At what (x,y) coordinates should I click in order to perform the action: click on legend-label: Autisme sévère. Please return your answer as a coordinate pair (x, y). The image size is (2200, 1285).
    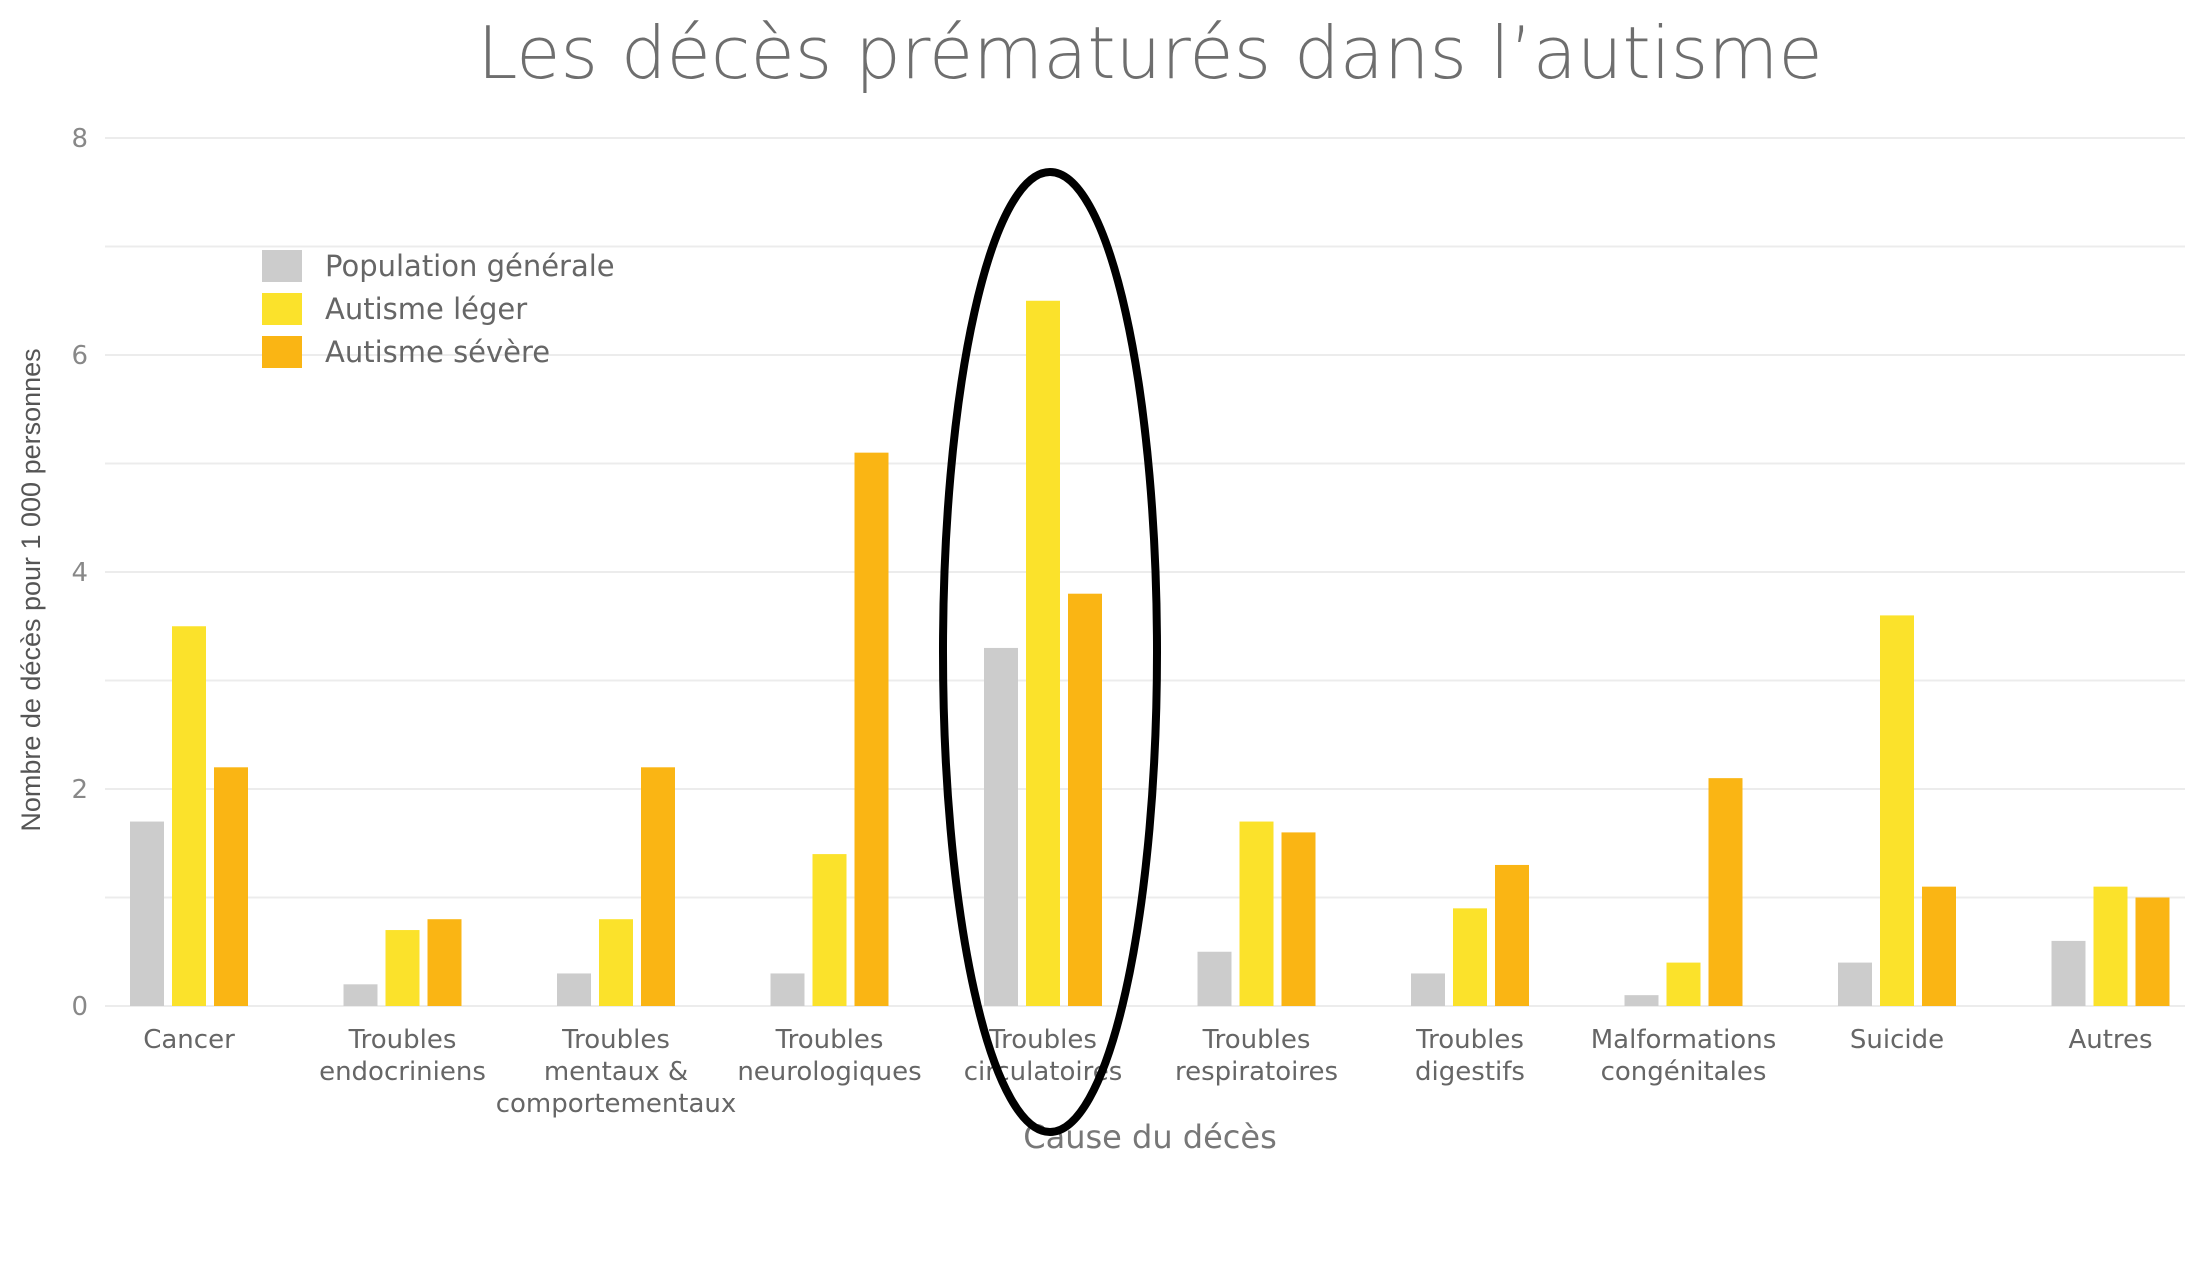
    Looking at the image, I should click on (437, 352).